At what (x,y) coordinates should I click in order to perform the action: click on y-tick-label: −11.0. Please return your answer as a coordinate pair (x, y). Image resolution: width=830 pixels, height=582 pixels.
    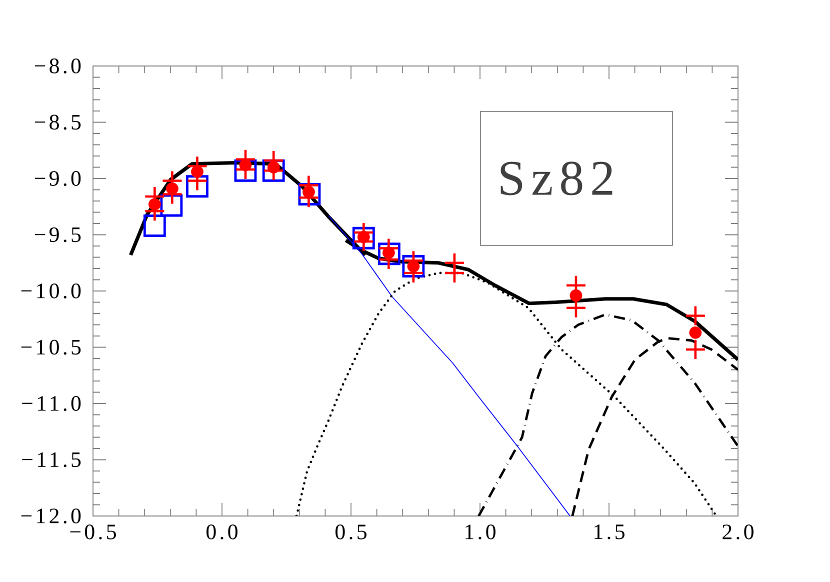
    Looking at the image, I should click on (51, 403).